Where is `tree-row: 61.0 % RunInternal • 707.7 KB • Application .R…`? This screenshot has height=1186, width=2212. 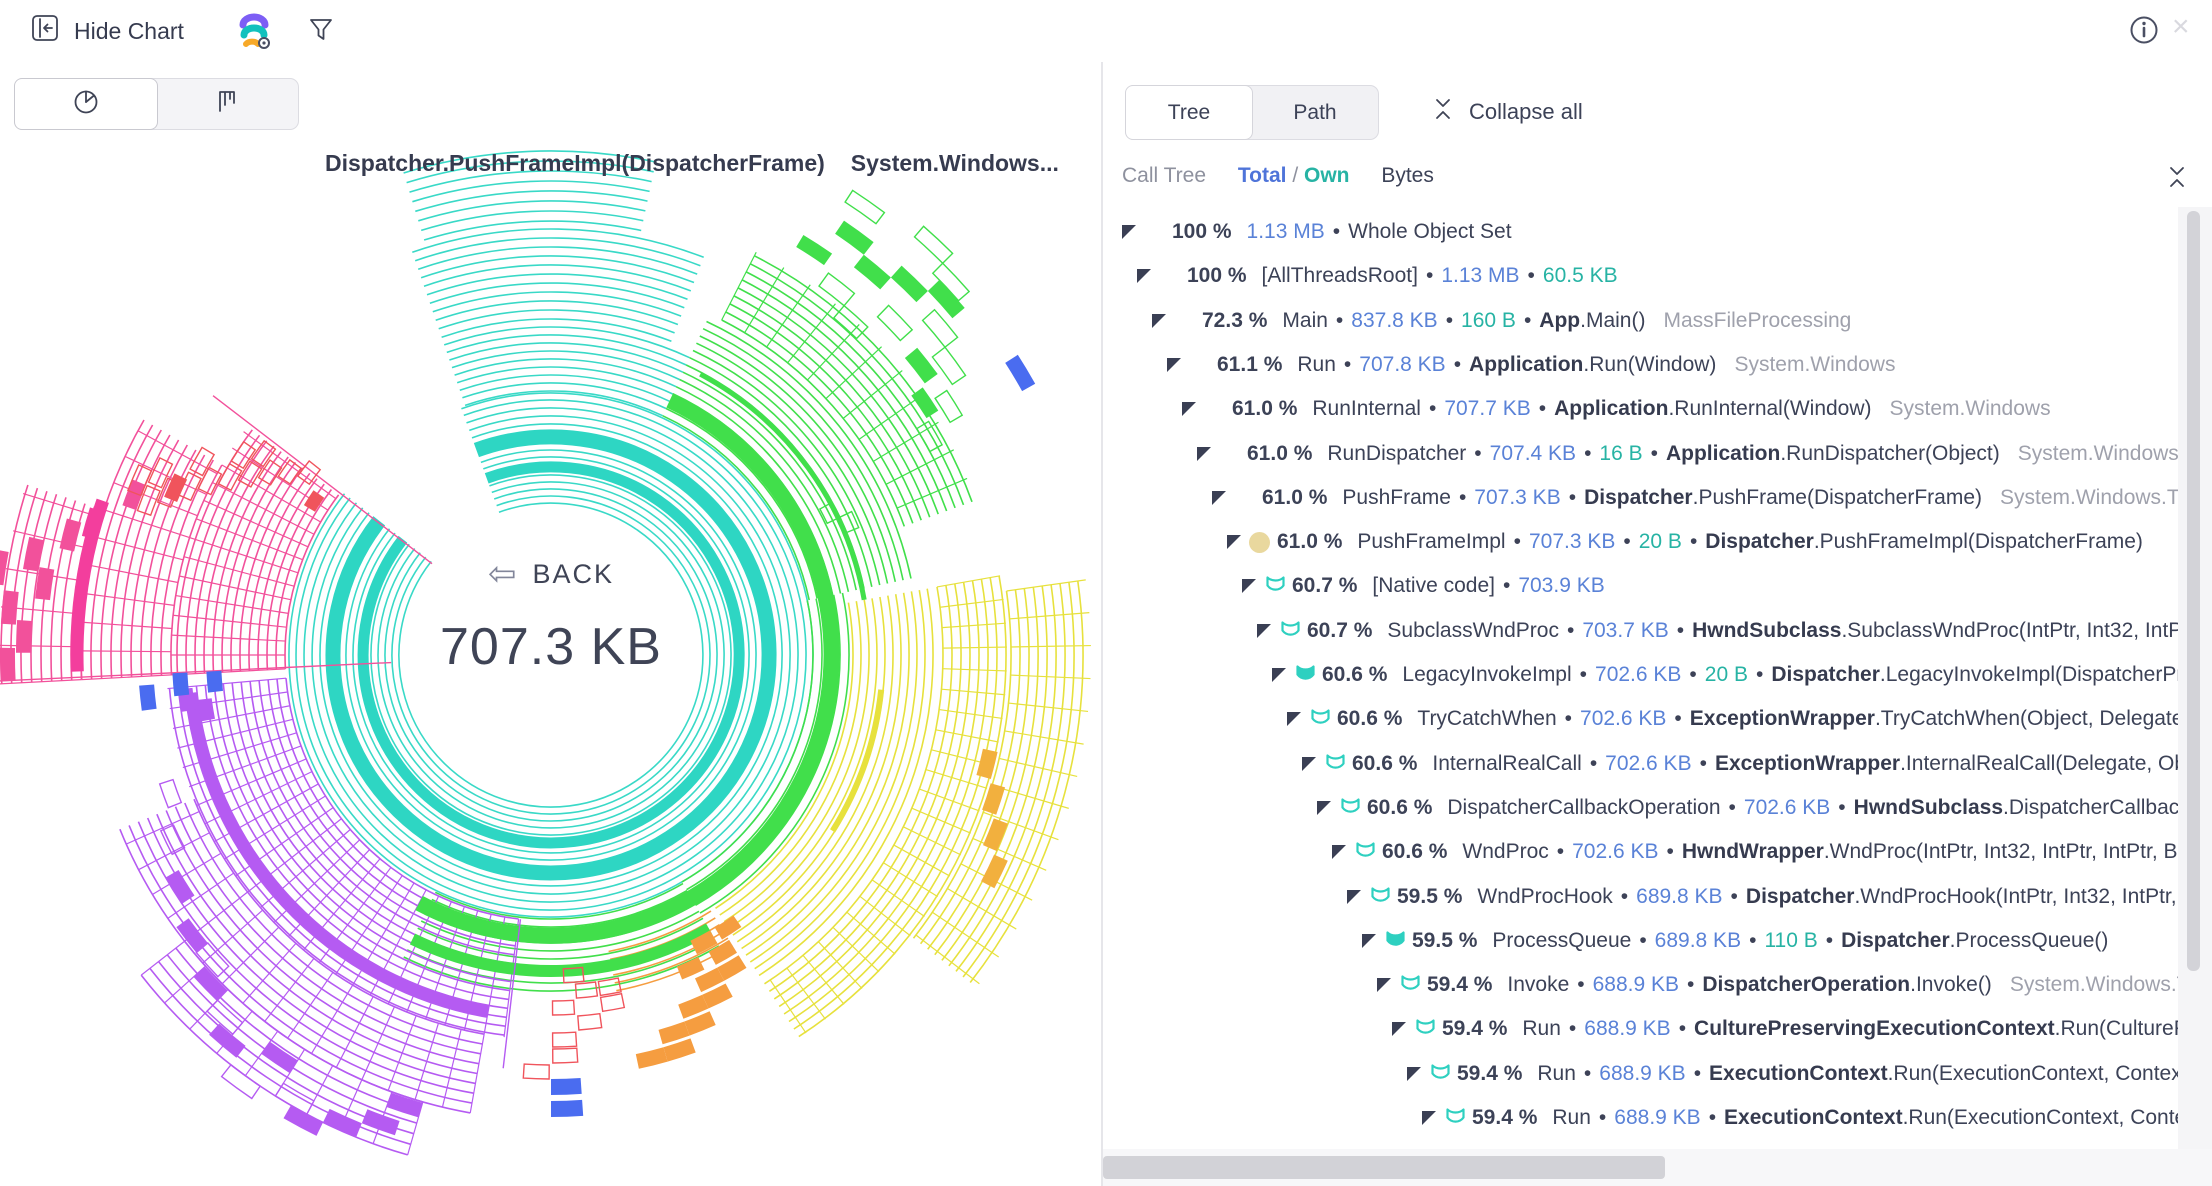 tree-row: 61.0 % RunInternal • 707.7 KB • Application .R… is located at coordinates (1657, 409).